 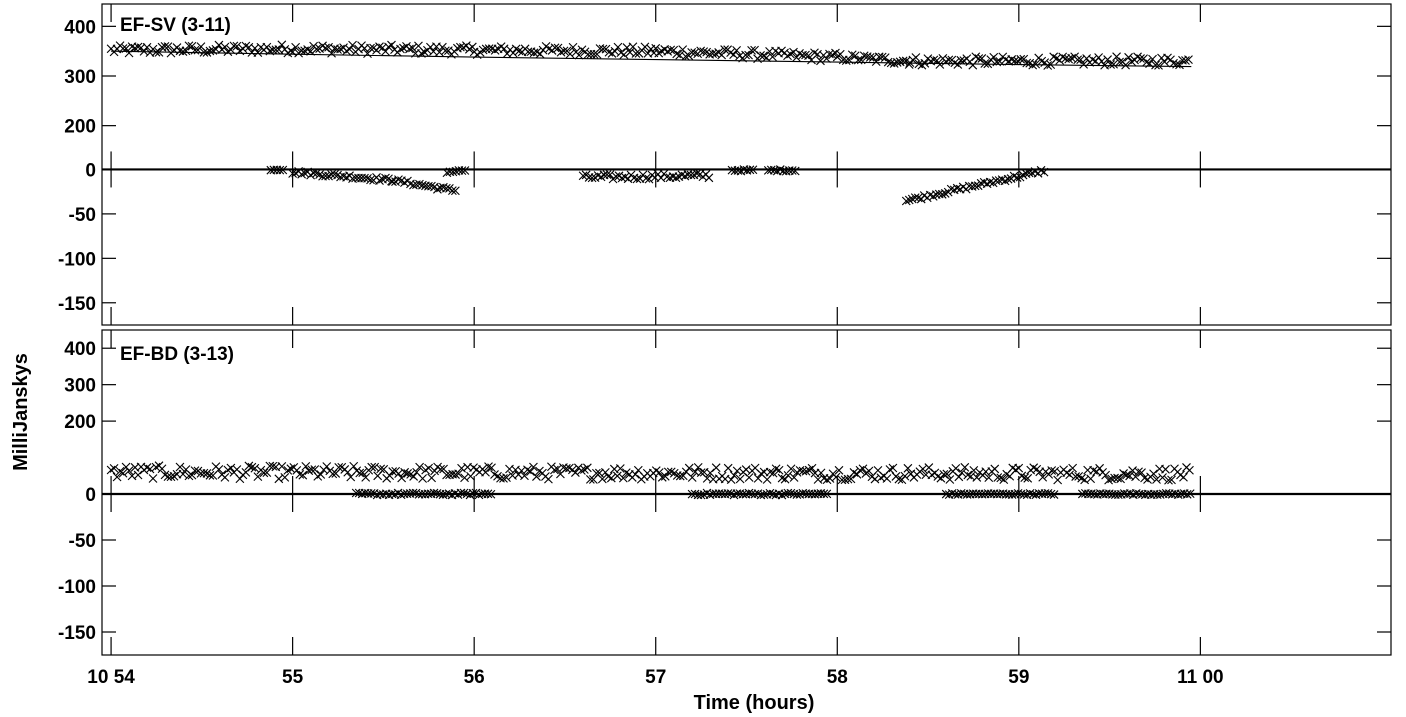 I want to click on panel-1-upper-ytick-300-label: 300, so click(x=80, y=77).